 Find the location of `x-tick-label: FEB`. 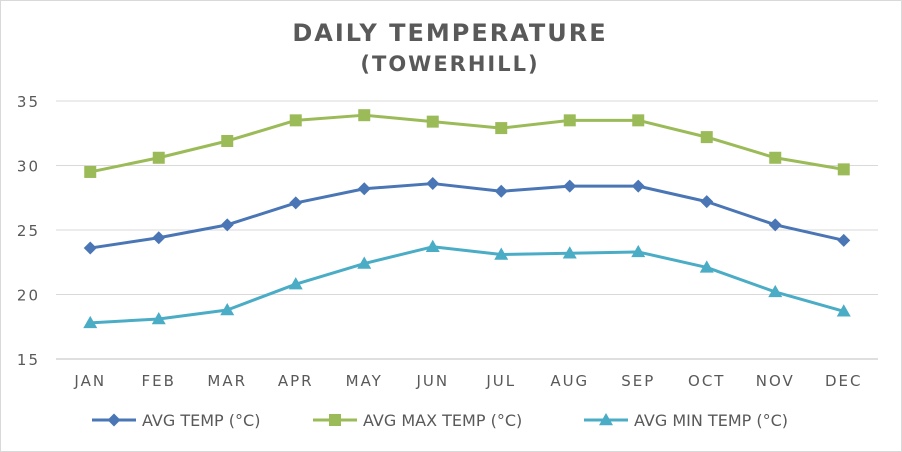

x-tick-label: FEB is located at coordinates (159, 381).